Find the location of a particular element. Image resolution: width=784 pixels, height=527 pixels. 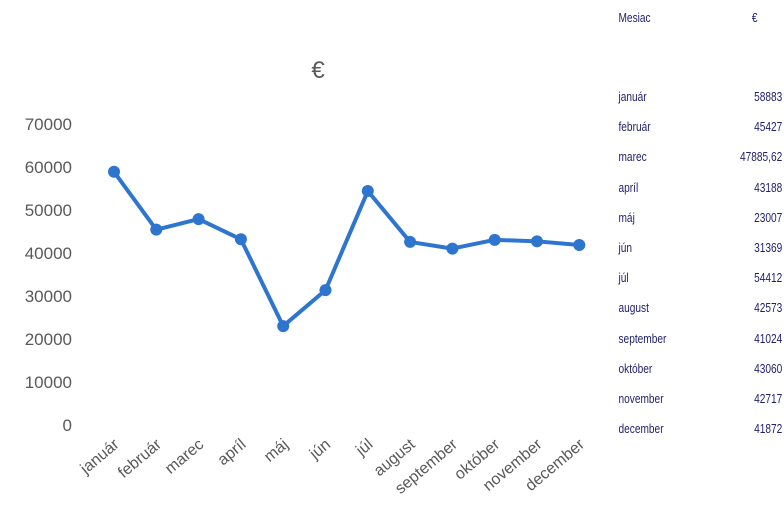

x-tick-label: júl is located at coordinates (364, 448).